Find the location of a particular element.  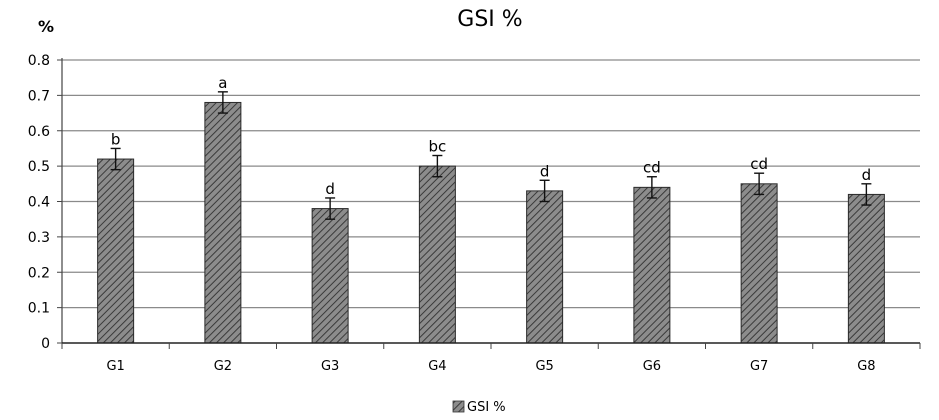

y-tick-label: 0.5 is located at coordinates (39, 167).